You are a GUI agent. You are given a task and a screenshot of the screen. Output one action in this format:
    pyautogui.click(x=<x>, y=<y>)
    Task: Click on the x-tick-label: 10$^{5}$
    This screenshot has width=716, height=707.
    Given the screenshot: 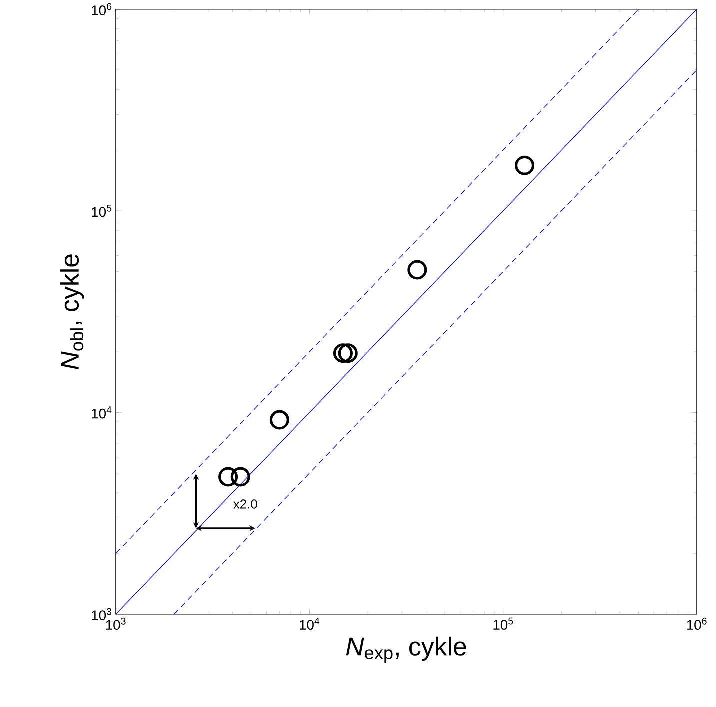 What is the action you would take?
    pyautogui.click(x=504, y=624)
    